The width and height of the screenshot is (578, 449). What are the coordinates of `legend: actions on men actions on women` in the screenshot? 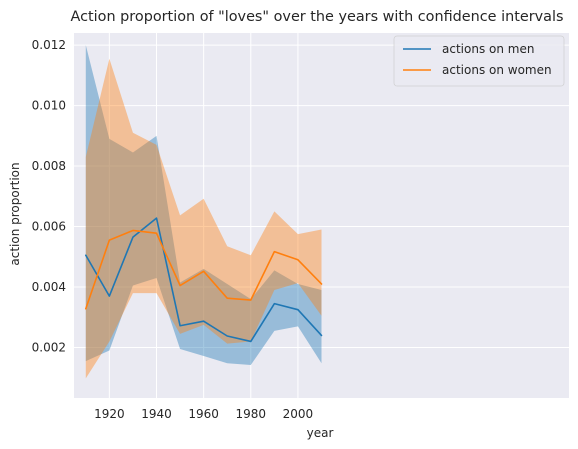 It's located at (479, 61).